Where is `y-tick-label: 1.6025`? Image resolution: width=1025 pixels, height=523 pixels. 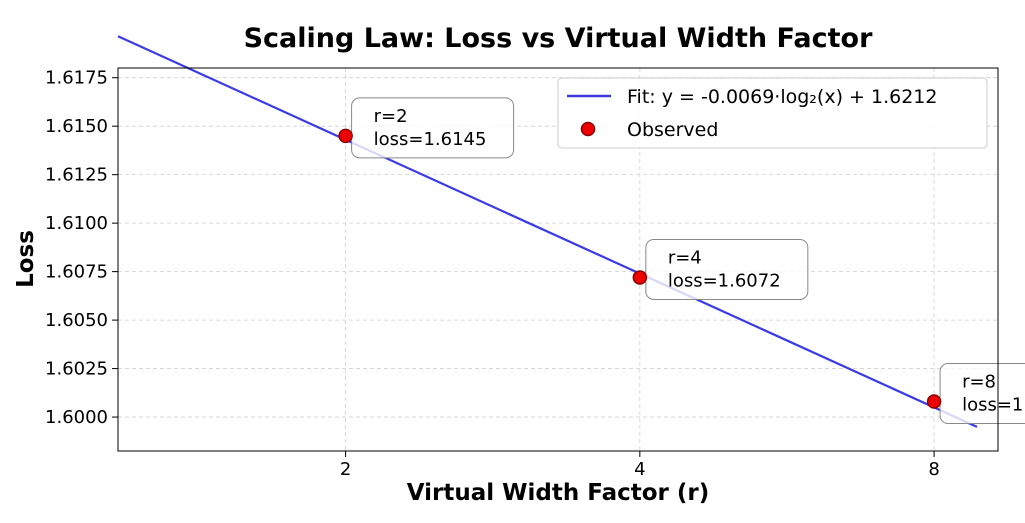 y-tick-label: 1.6025 is located at coordinates (76, 369).